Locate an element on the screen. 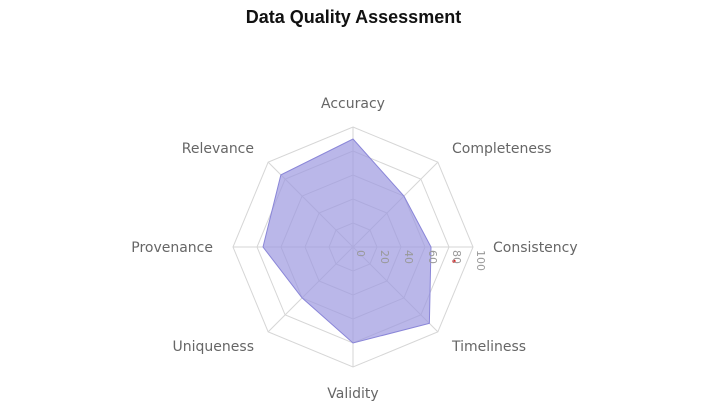 This screenshot has width=707, height=406. series-area is located at coordinates (347, 241).